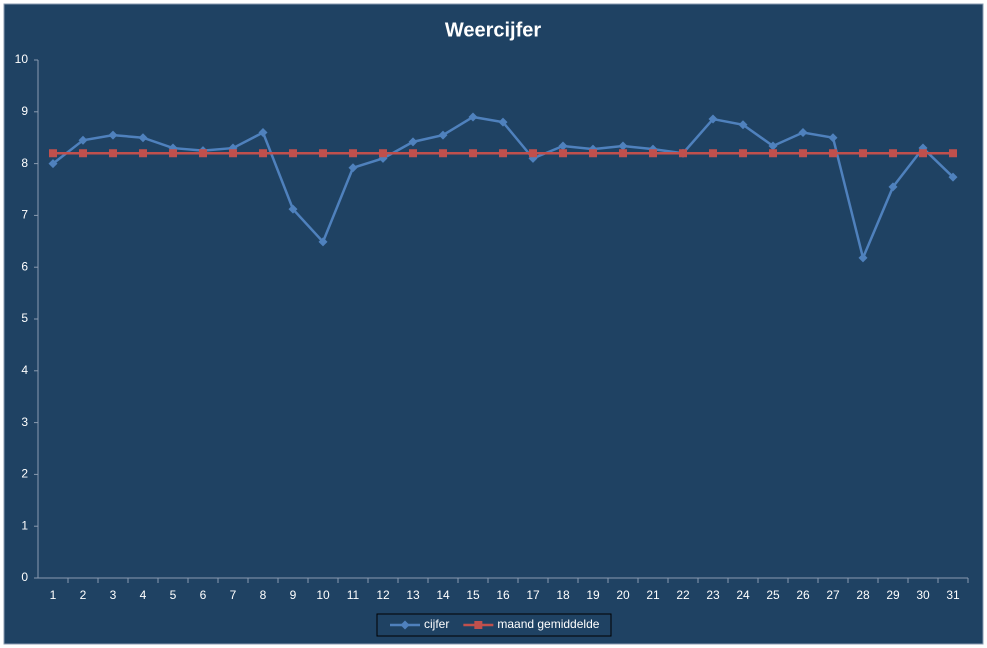 This screenshot has width=987, height=648. What do you see at coordinates (24, 577) in the screenshot?
I see `y-tick-label: 0` at bounding box center [24, 577].